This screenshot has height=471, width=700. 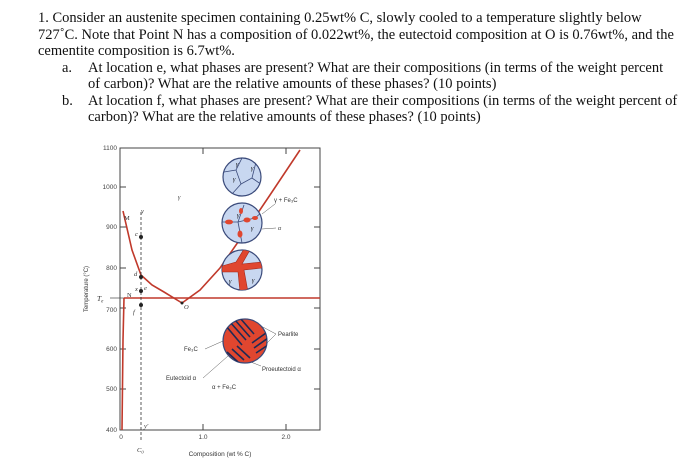 What do you see at coordinates (129, 295) in the screenshot?
I see `label-N: N` at bounding box center [129, 295].